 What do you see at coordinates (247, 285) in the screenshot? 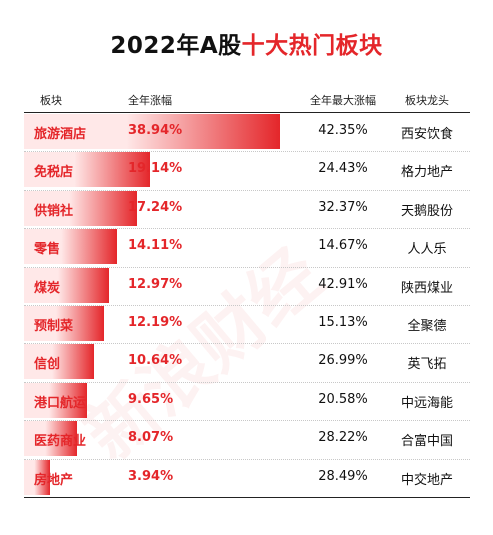
I see `table-row: 煤炭 12.97% 42.91% 陕西煤业` at bounding box center [247, 285].